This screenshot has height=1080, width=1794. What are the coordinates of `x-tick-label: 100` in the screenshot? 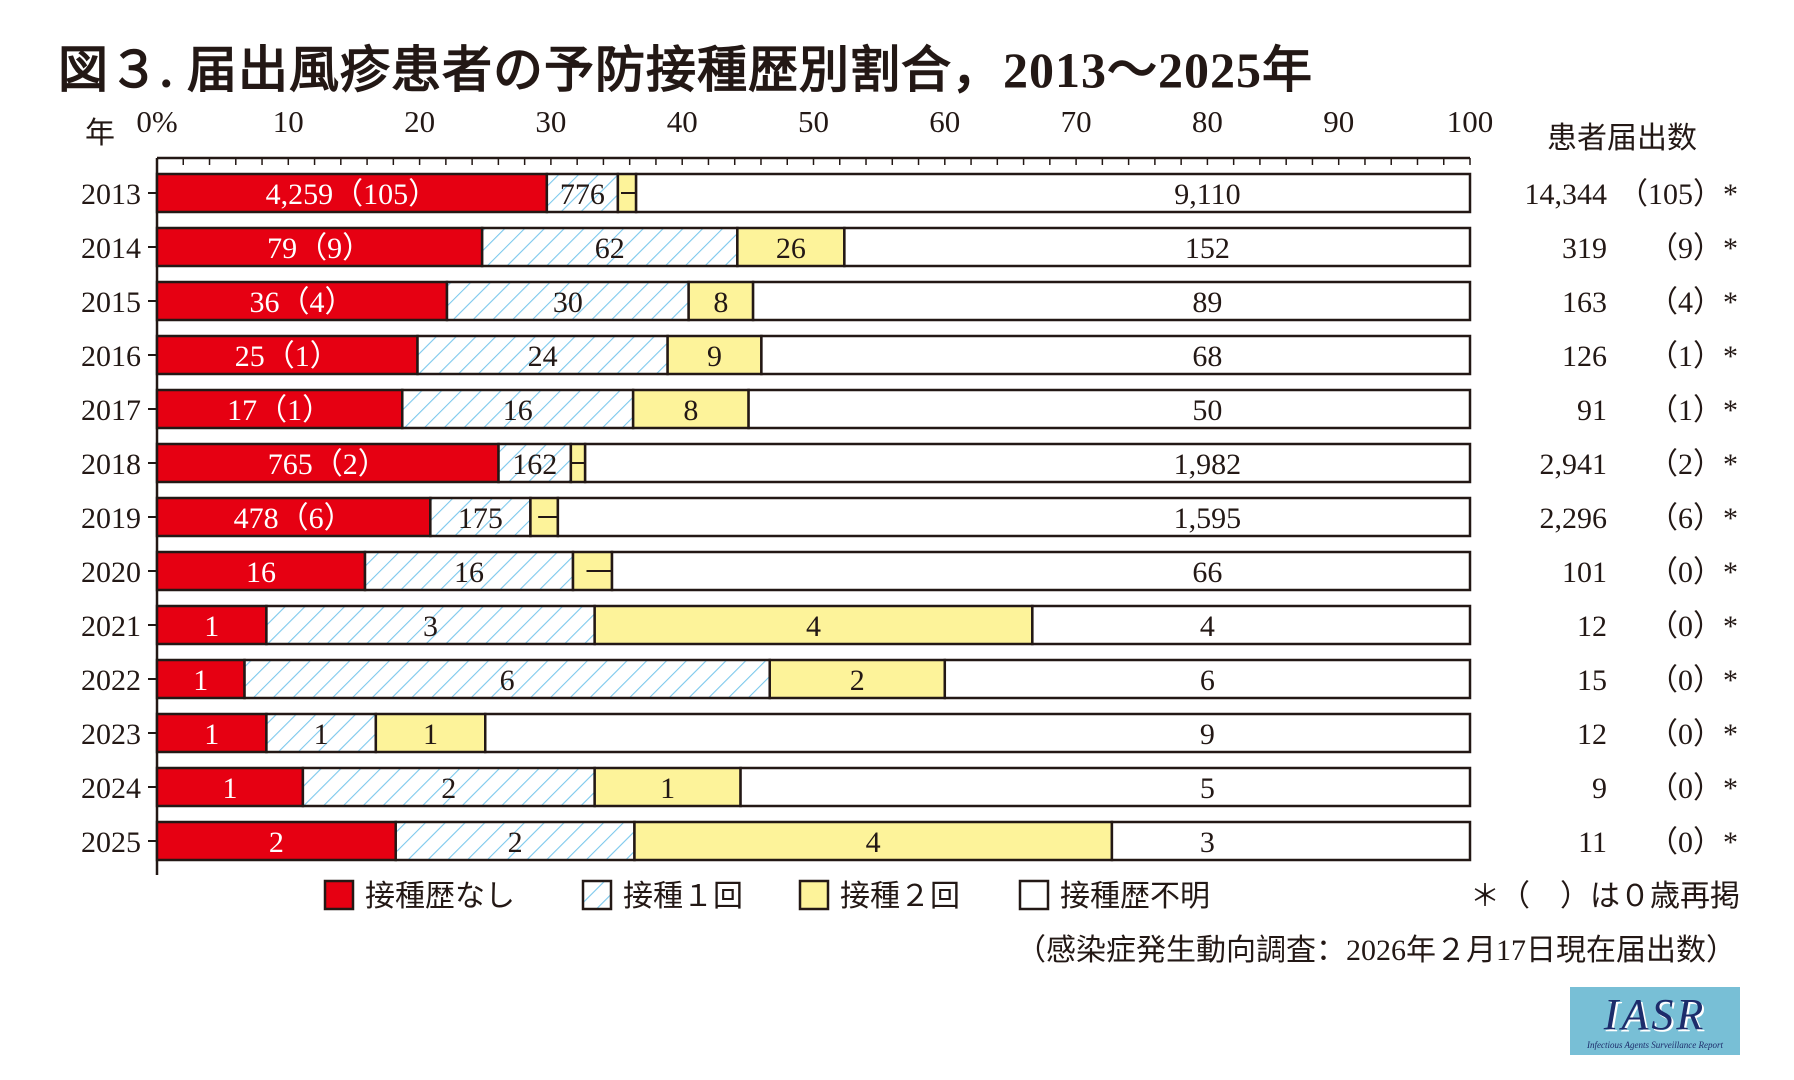 It's located at (1470, 121).